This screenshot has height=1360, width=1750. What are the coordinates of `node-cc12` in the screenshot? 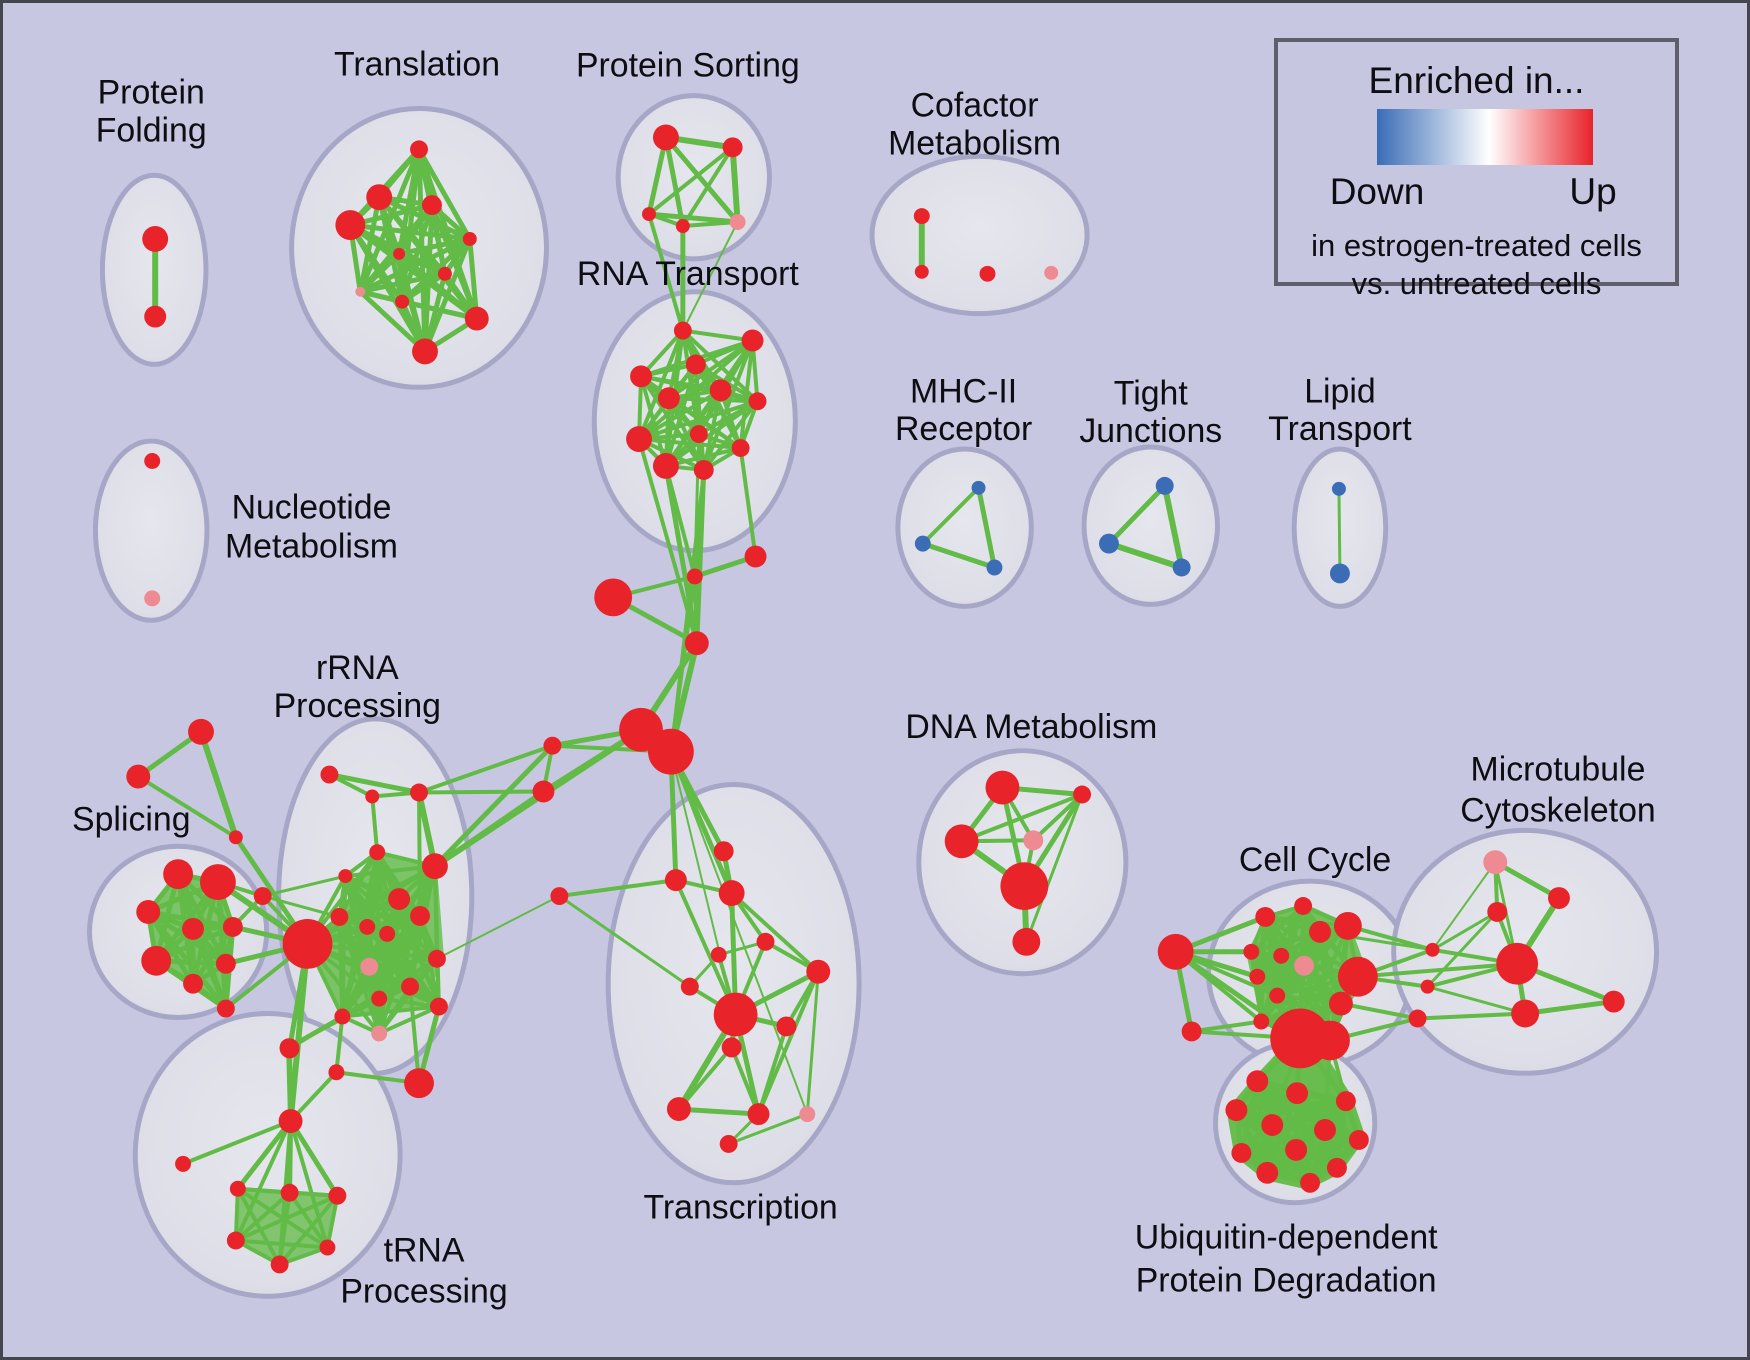 It's located at (1340, 1003).